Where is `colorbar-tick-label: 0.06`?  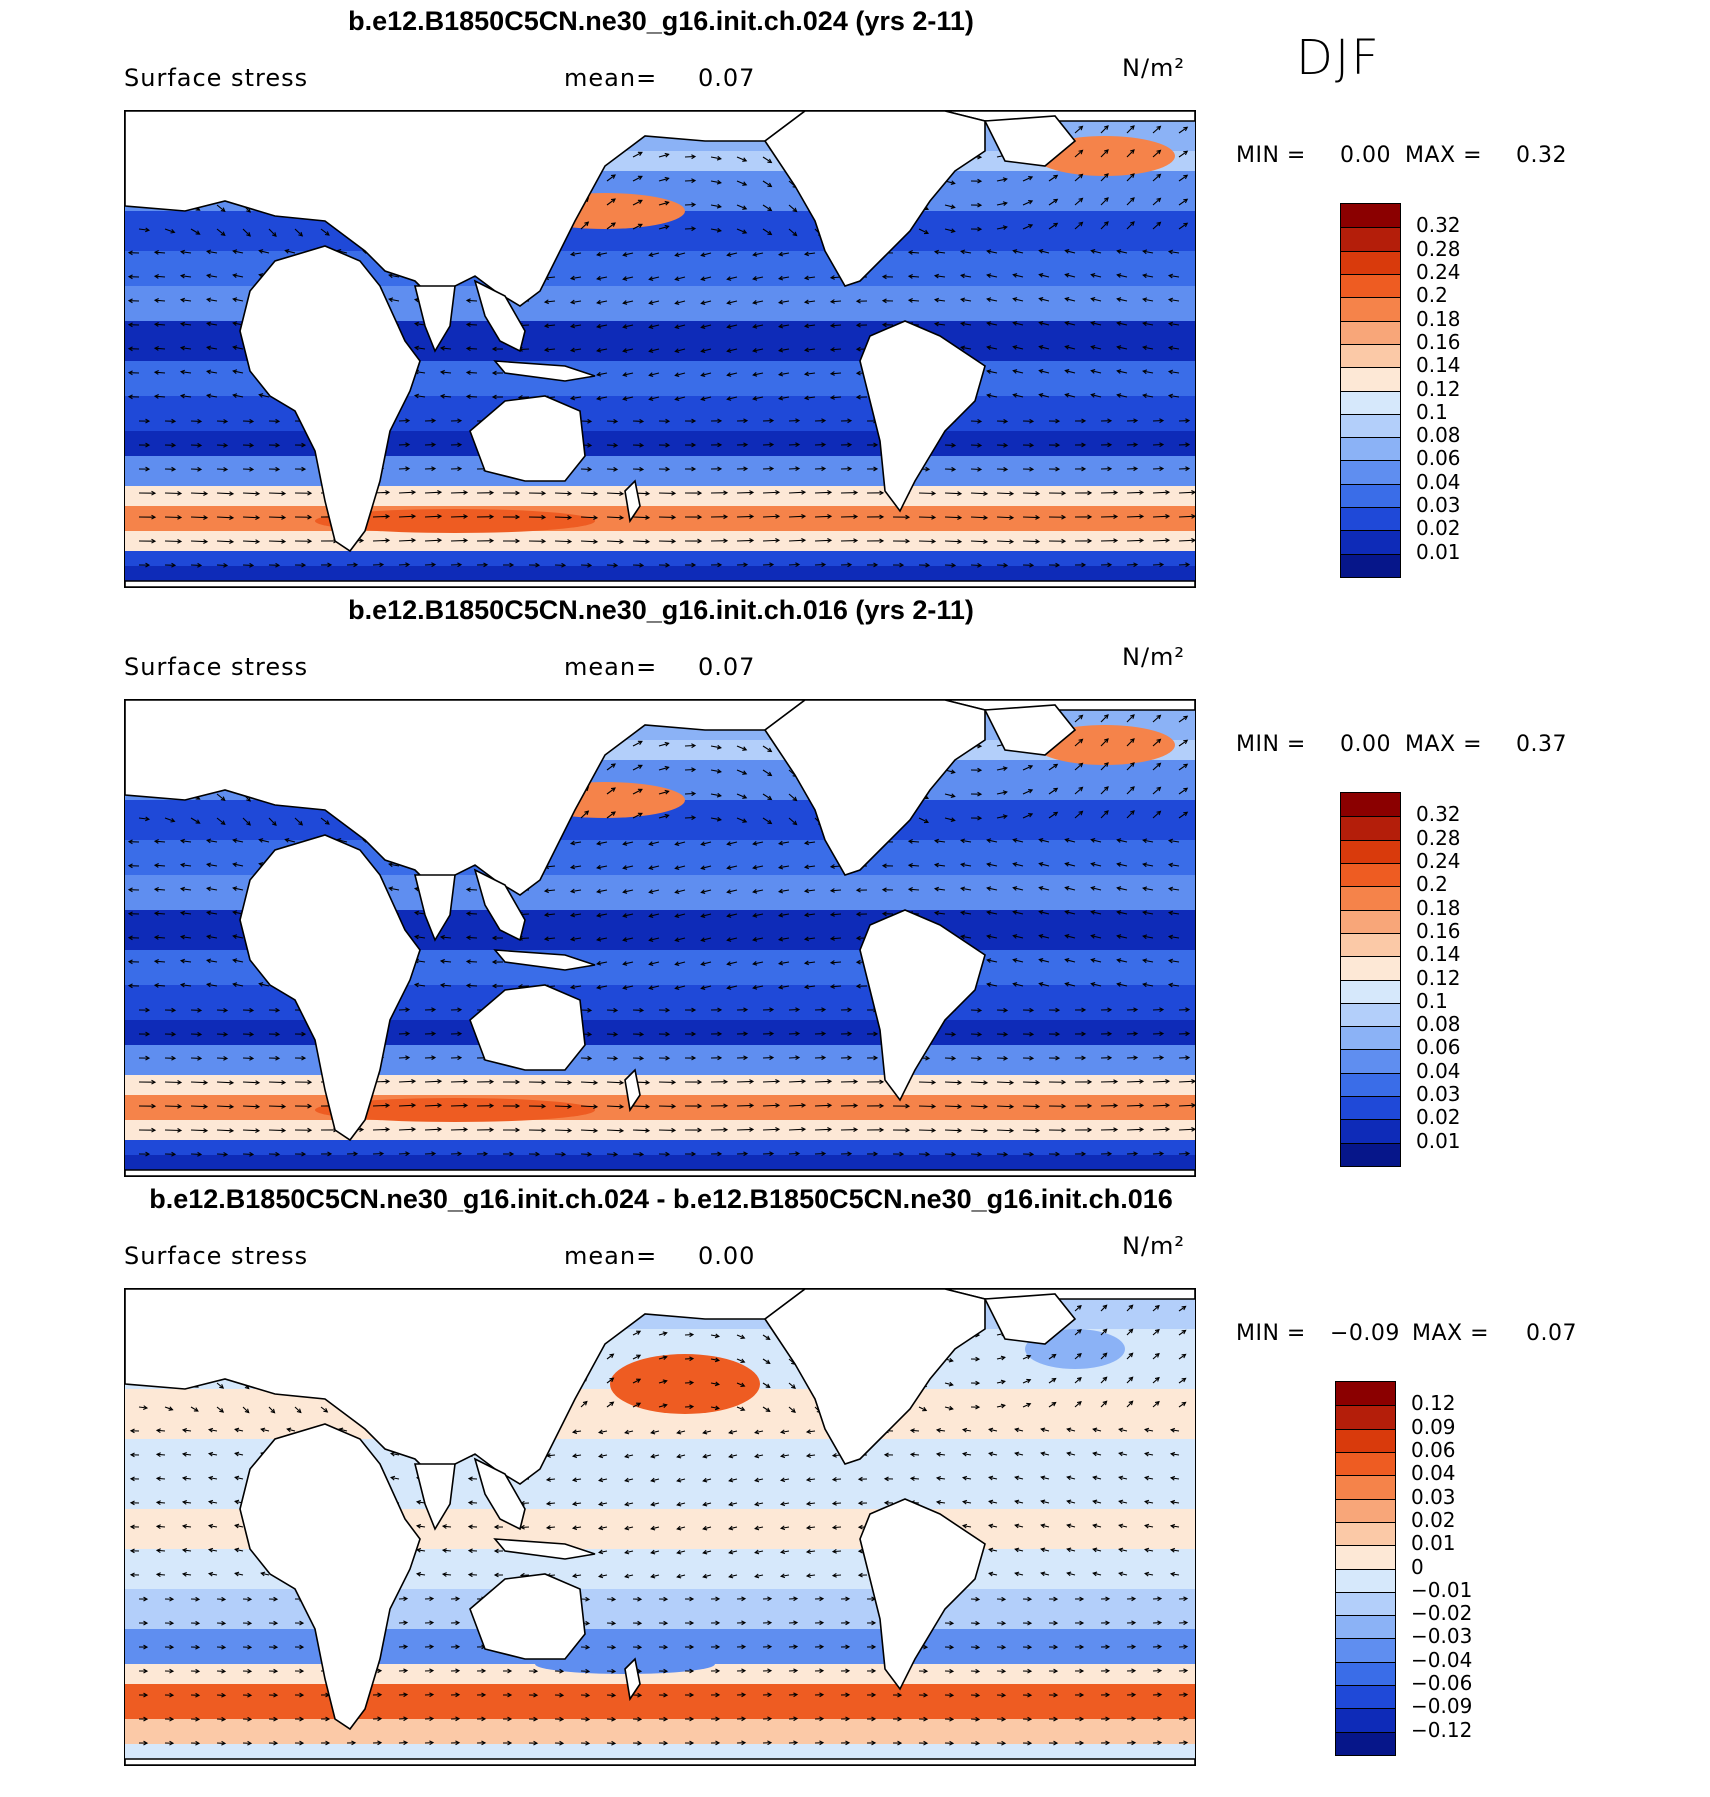
colorbar-tick-label: 0.06 is located at coordinates (1433, 1449).